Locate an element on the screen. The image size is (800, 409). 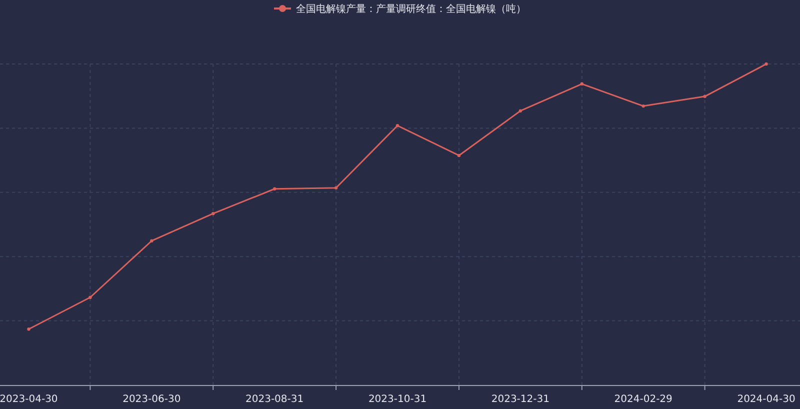
x-tick-label: 2023-06-30 is located at coordinates (151, 399).